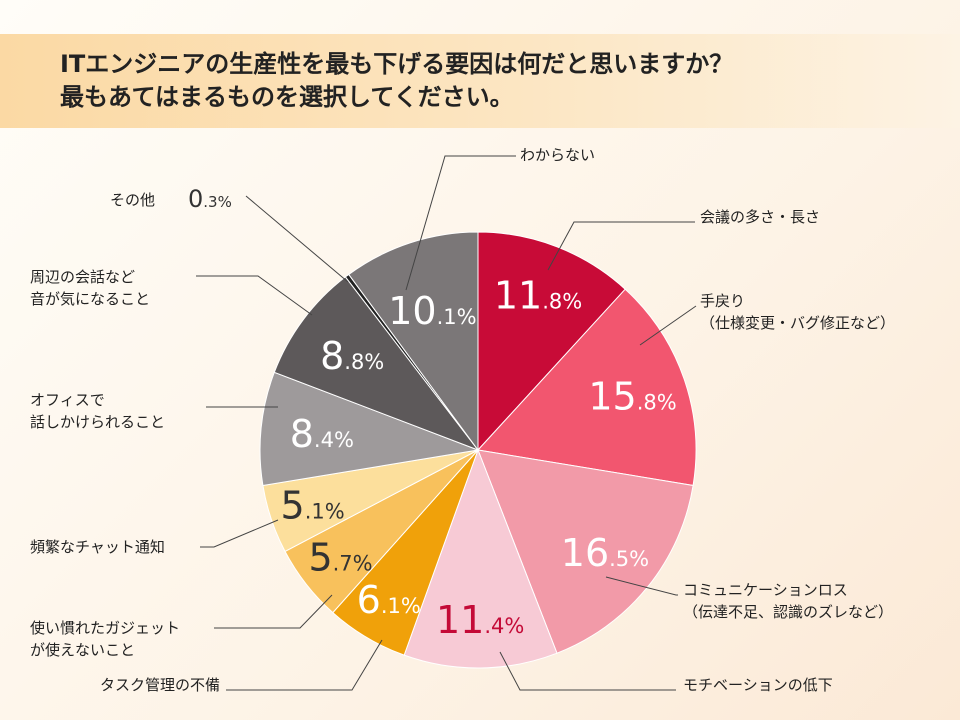  What do you see at coordinates (105, 639) in the screenshot?
I see `category-label: 使い慣れたガジェットが使えないこと` at bounding box center [105, 639].